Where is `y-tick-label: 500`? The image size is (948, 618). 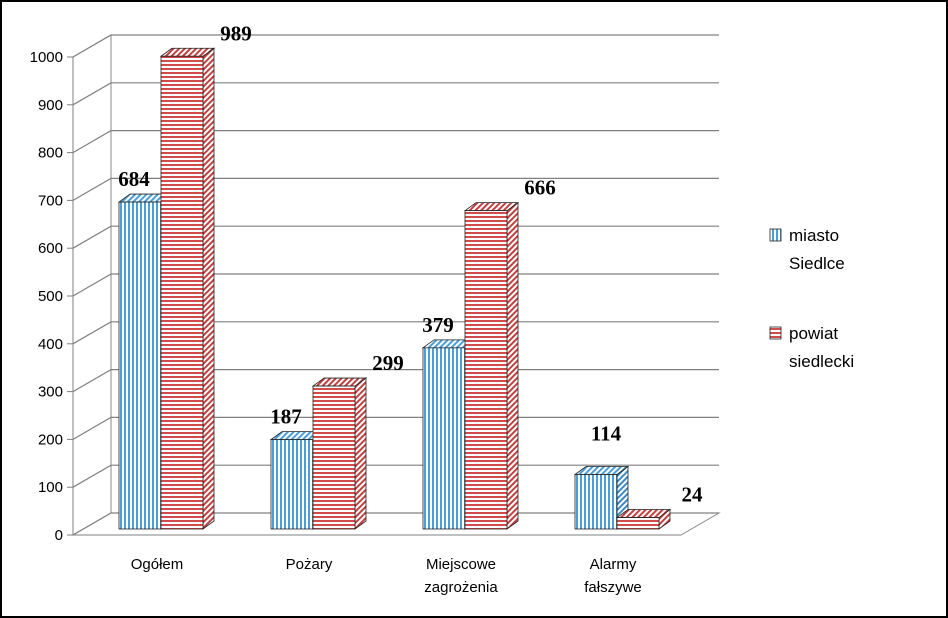
y-tick-label: 500 is located at coordinates (50, 296).